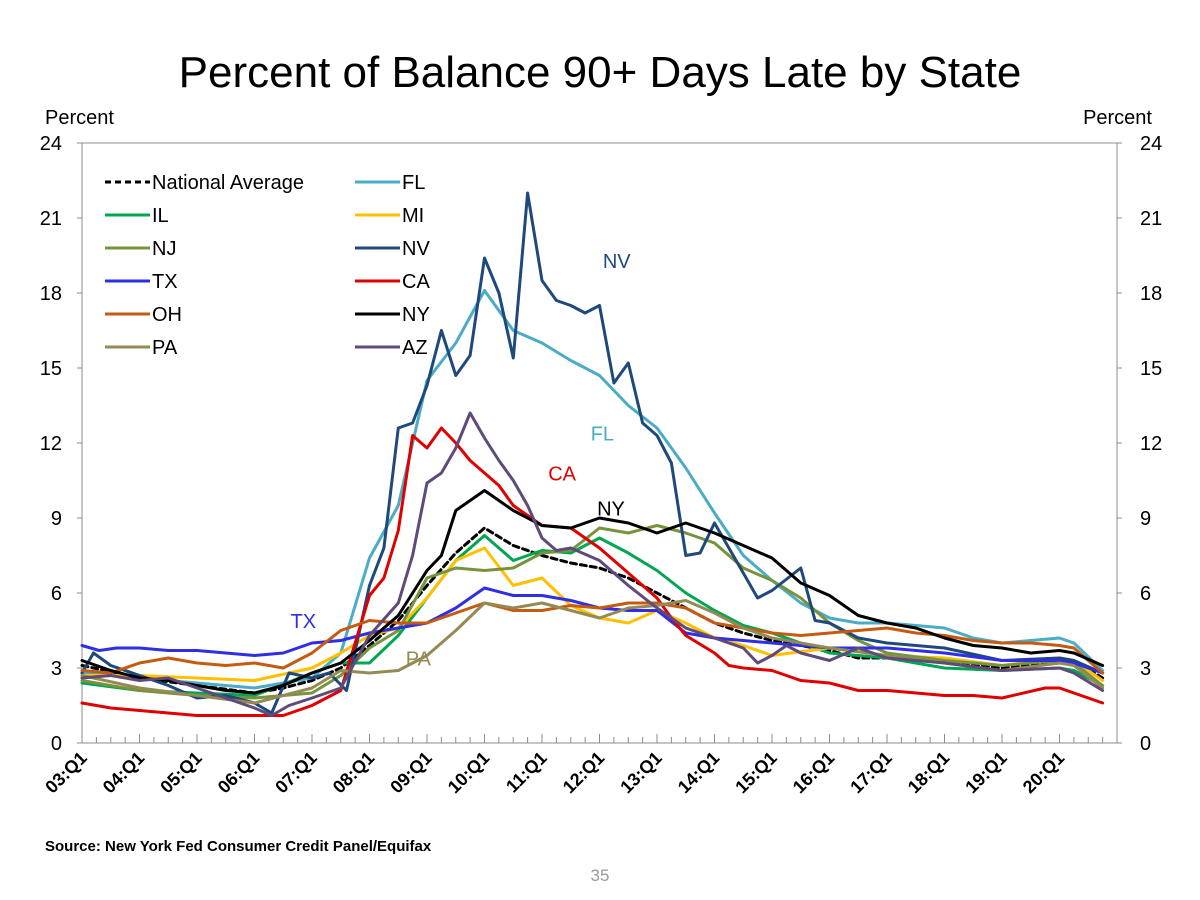 The image size is (1200, 900). What do you see at coordinates (1151, 144) in the screenshot?
I see `y-tick-label-right: 24` at bounding box center [1151, 144].